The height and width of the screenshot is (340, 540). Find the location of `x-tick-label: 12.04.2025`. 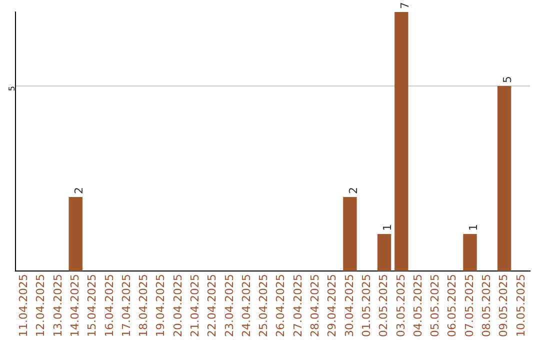

x-tick-label: 12.04.2025 is located at coordinates (41, 306).